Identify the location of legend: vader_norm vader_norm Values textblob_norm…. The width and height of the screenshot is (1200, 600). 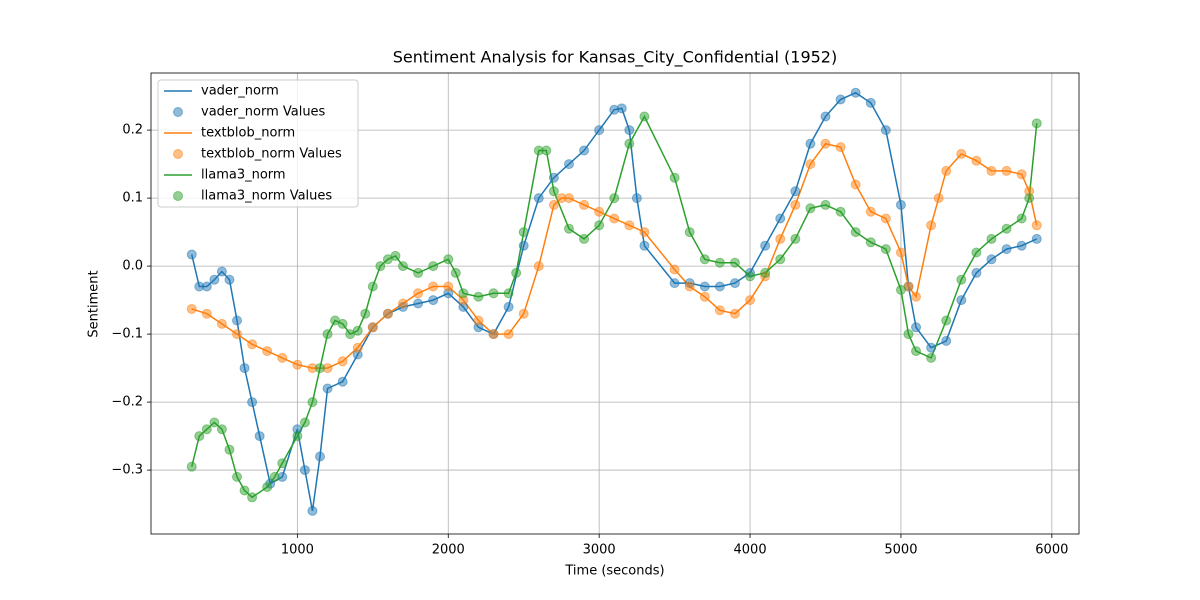
(258, 143).